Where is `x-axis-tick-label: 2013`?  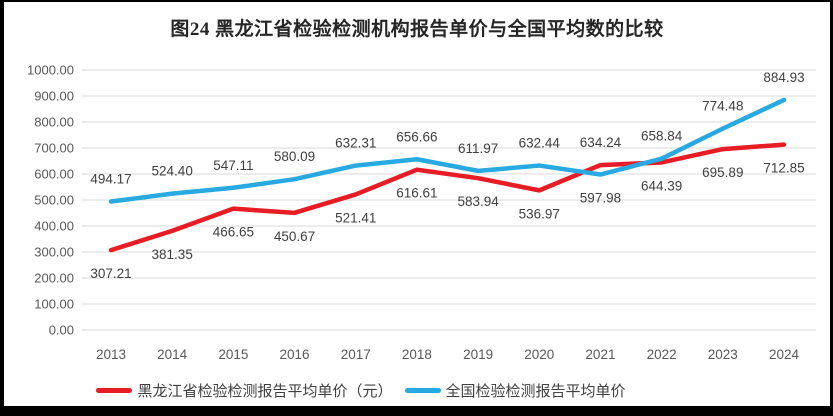
x-axis-tick-label: 2013 is located at coordinates (111, 354).